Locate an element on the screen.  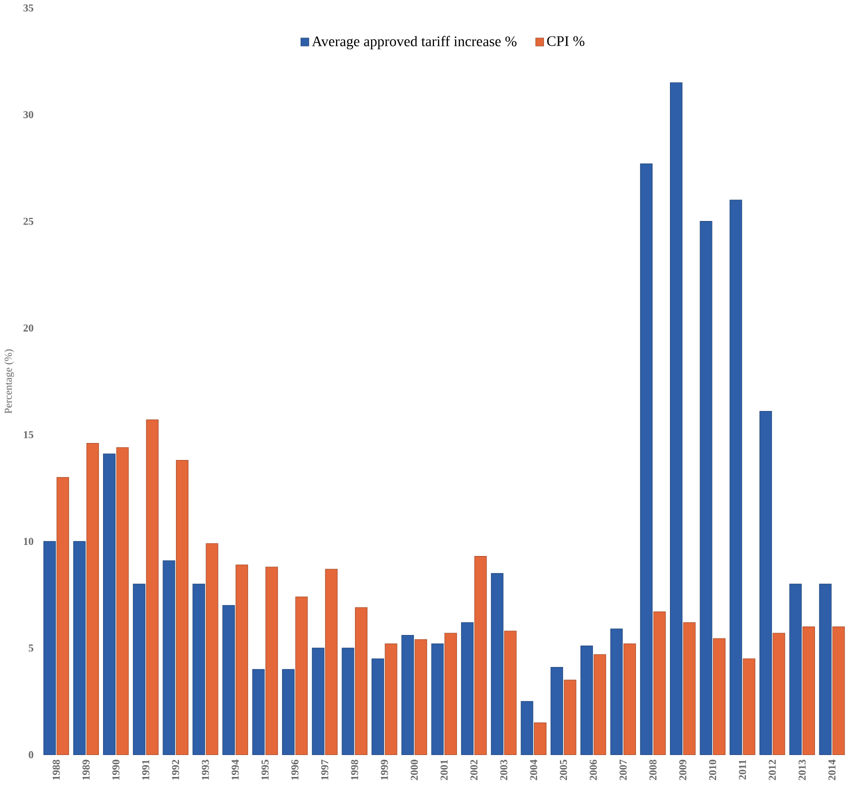
x-tick-label: 1995 is located at coordinates (265, 770).